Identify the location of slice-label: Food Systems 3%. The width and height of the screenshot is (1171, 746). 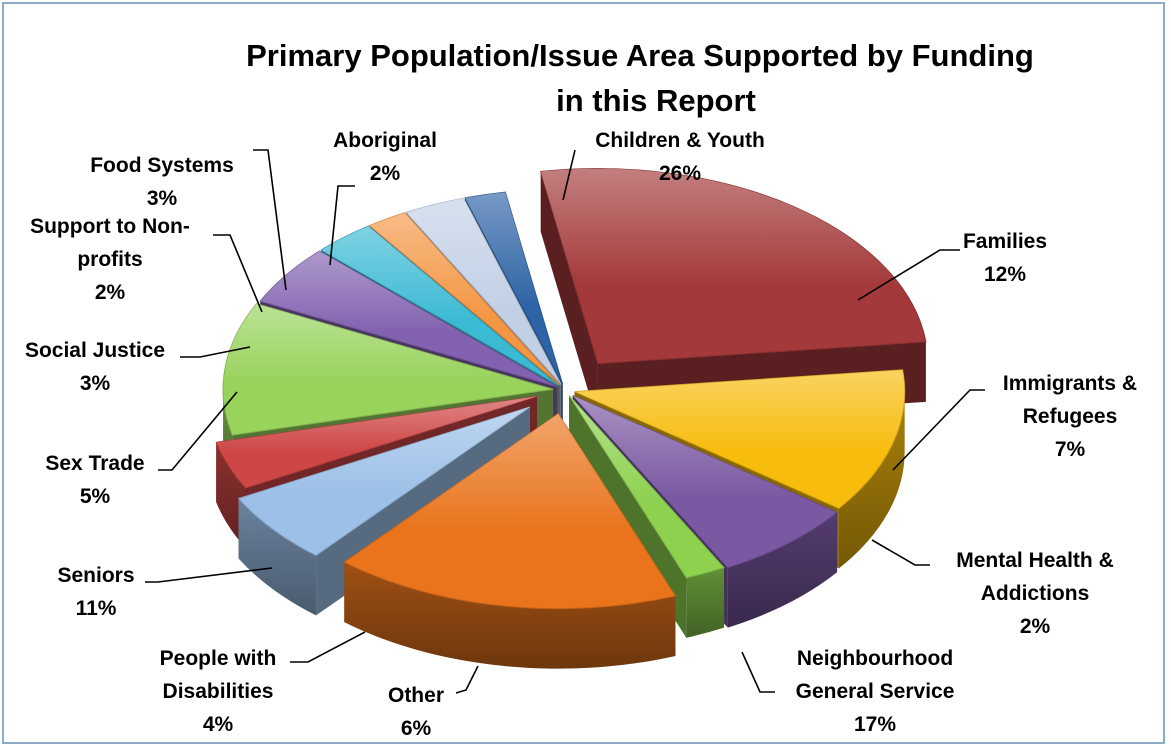
(162, 182).